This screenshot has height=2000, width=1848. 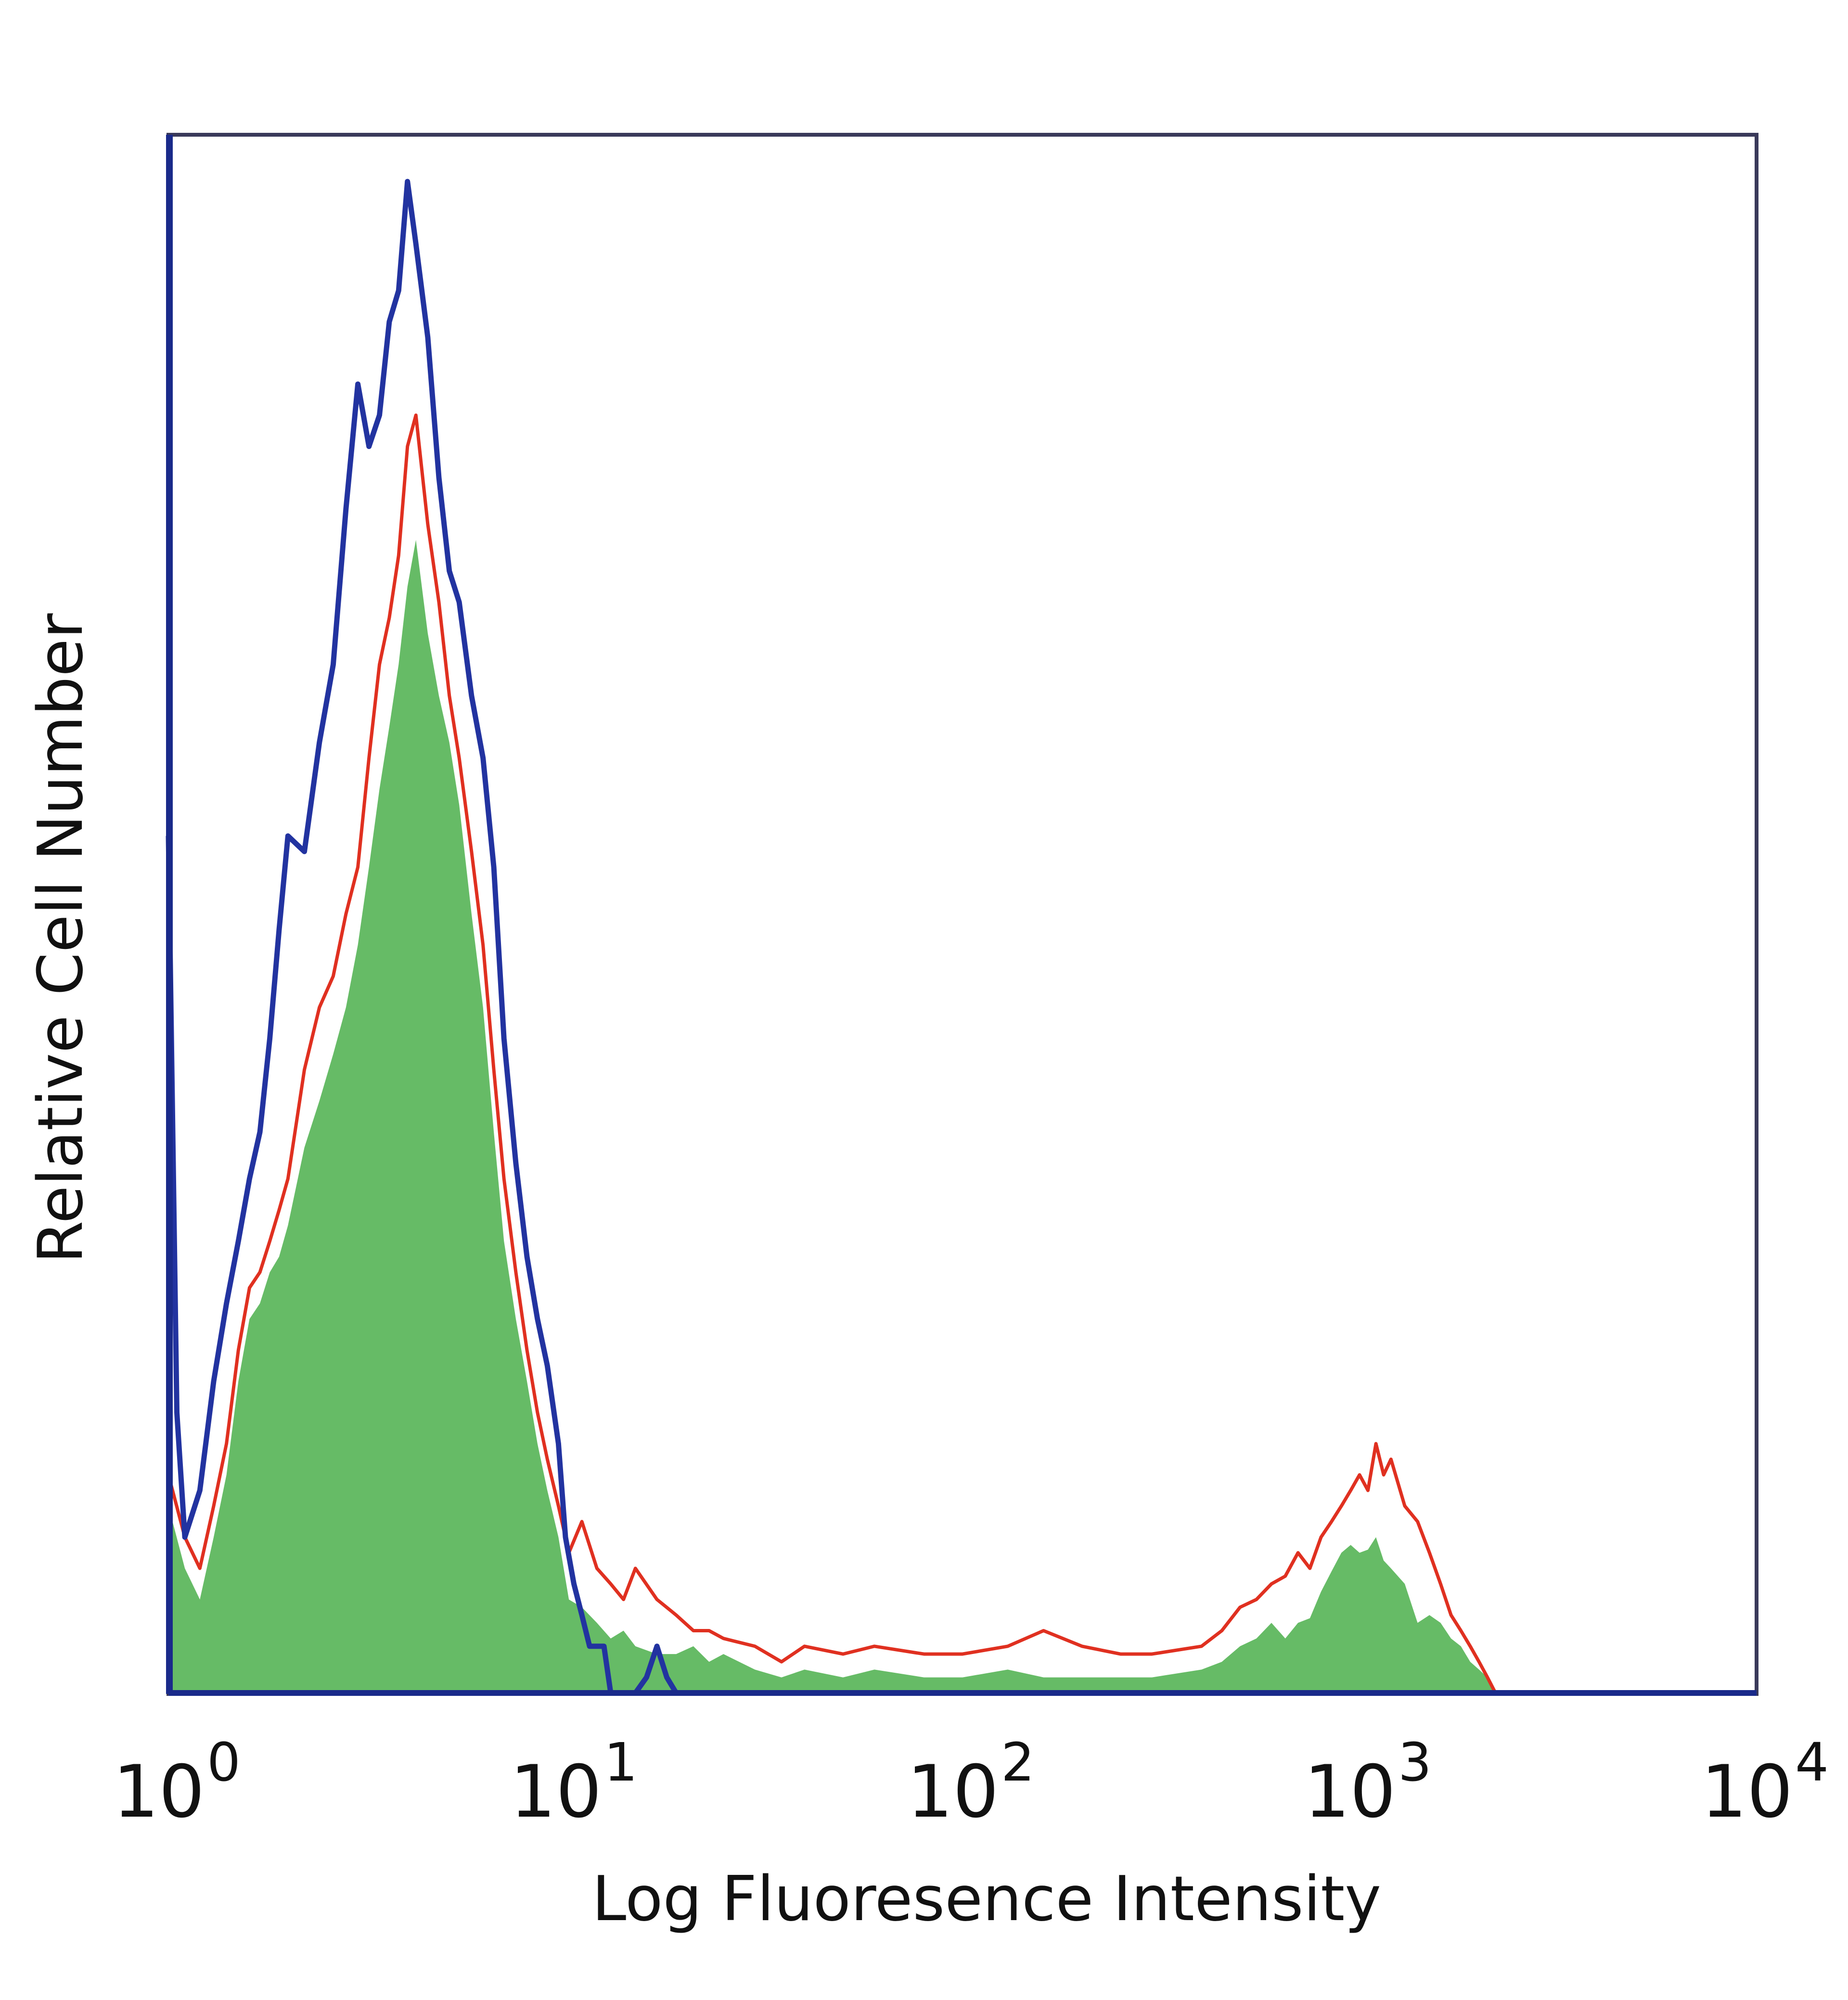 I want to click on x-tick-label-1: 10 1, so click(x=574, y=1782).